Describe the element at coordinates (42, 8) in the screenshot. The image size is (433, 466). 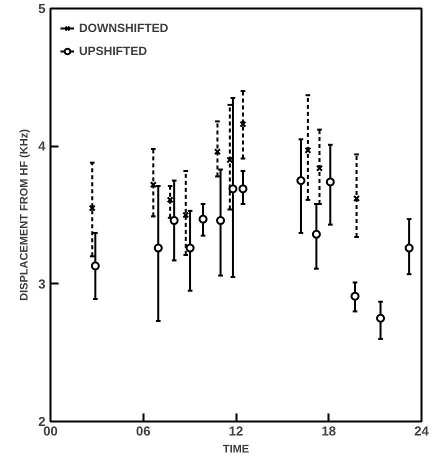
I see `y-tick-label: 5` at that location.